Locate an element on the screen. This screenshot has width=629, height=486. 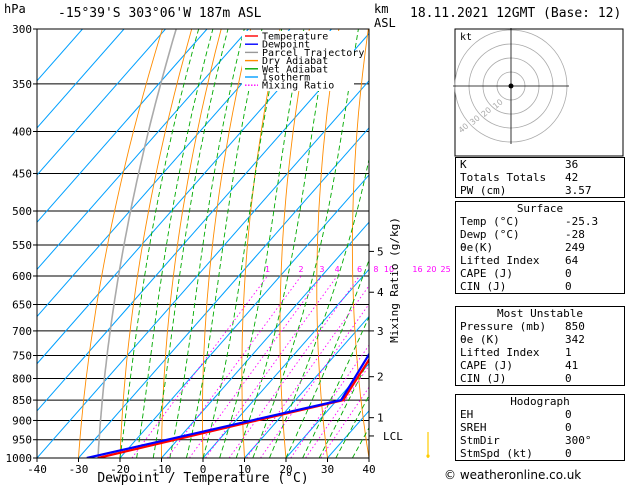
mixing-ratio-label: 8 is located at coordinates (375, 269).